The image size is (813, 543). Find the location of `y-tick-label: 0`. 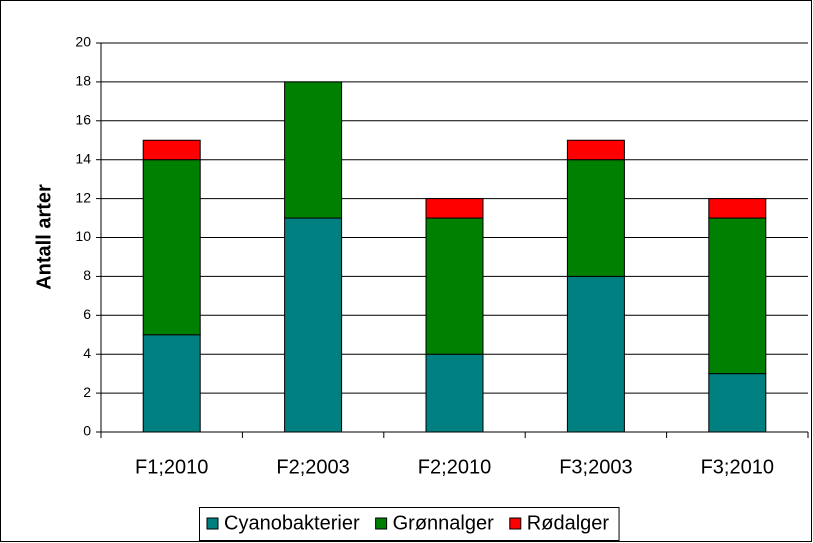

y-tick-label: 0 is located at coordinates (87, 431).